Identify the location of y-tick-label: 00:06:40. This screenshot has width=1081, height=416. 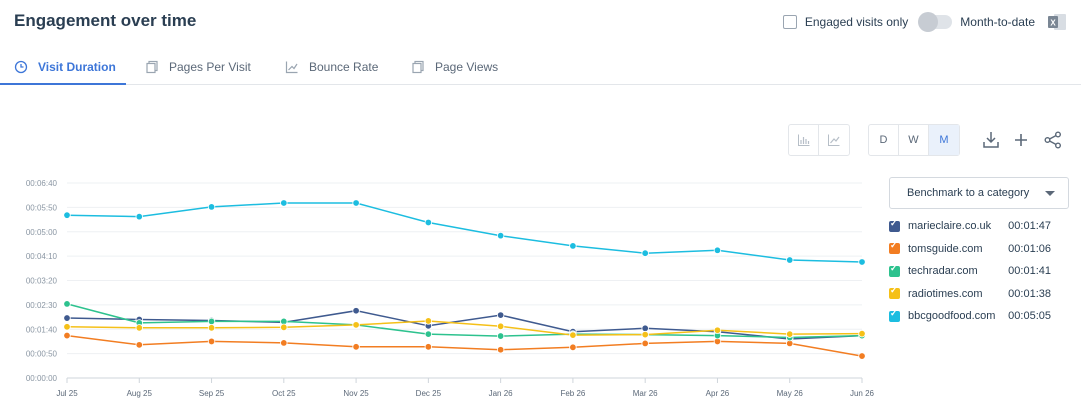
(42, 183).